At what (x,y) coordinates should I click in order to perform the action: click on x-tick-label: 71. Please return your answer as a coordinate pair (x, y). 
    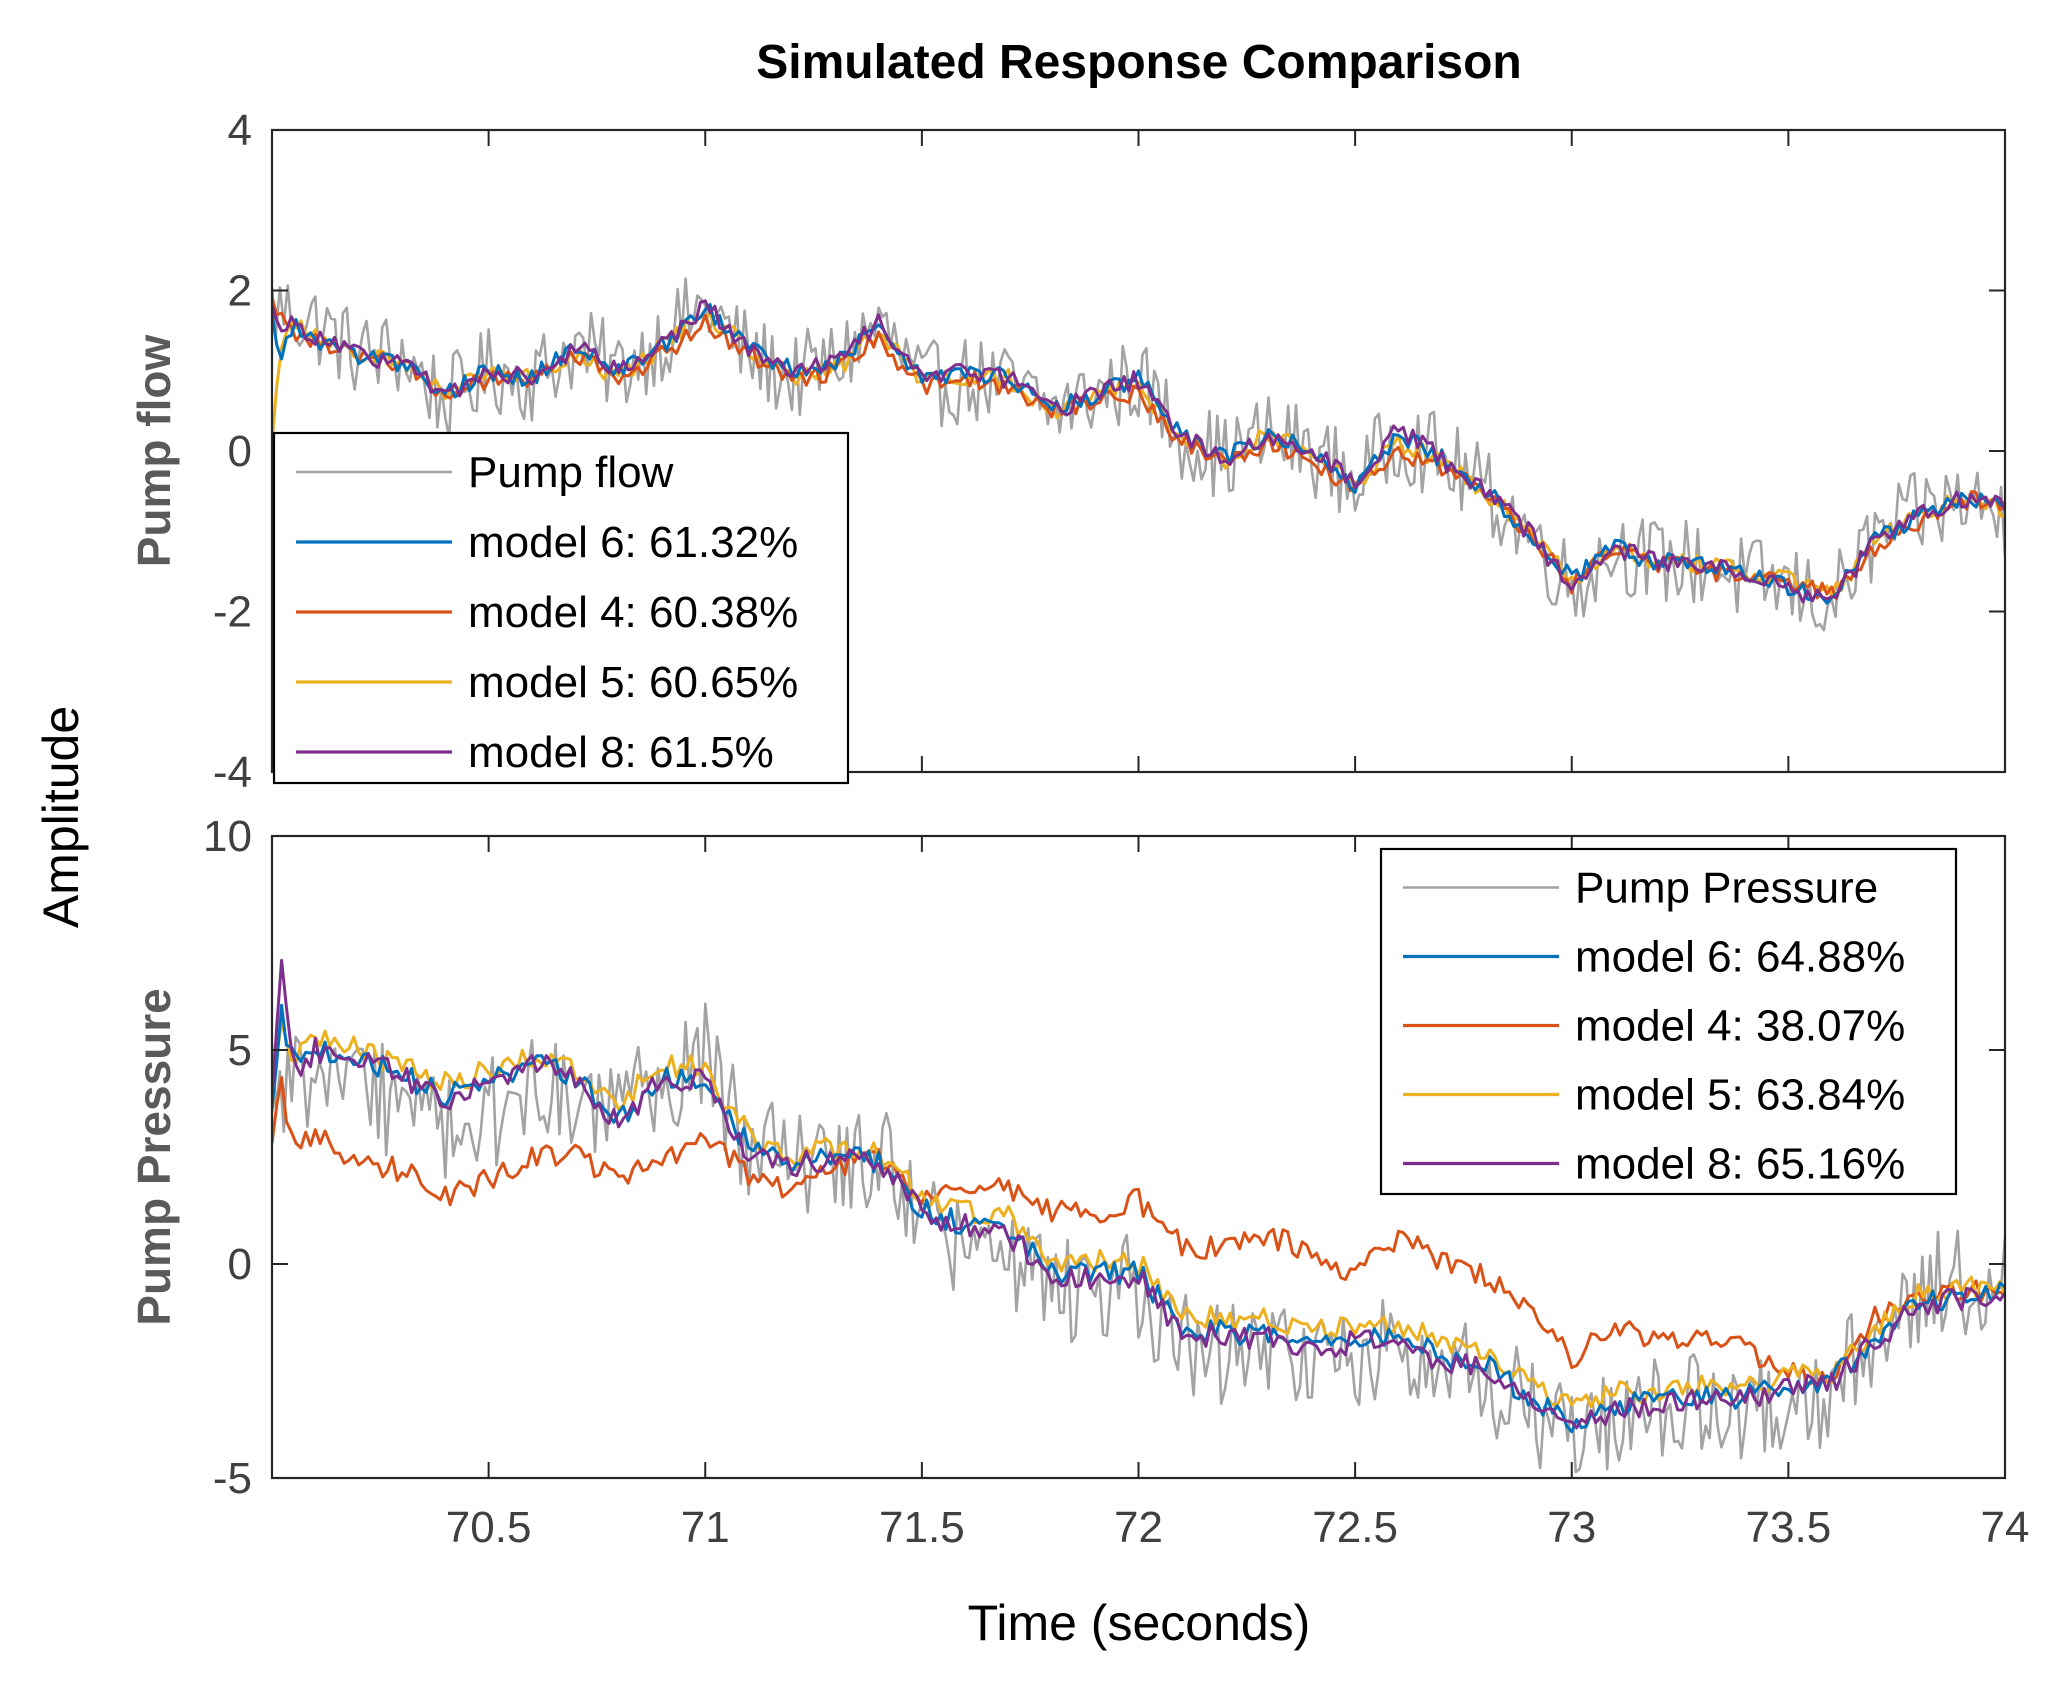
    Looking at the image, I should click on (705, 1527).